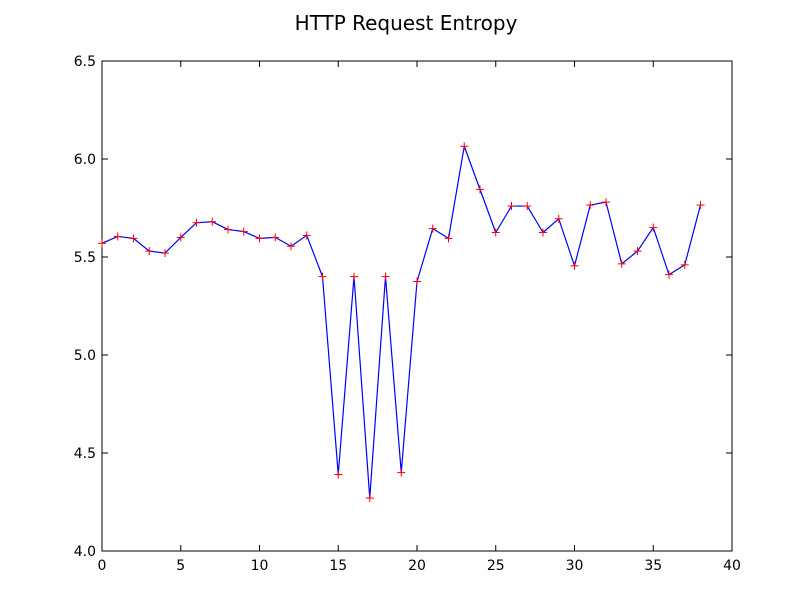 Image resolution: width=812 pixels, height=612 pixels. Describe the element at coordinates (653, 566) in the screenshot. I see `x-tick-label: 35` at that location.